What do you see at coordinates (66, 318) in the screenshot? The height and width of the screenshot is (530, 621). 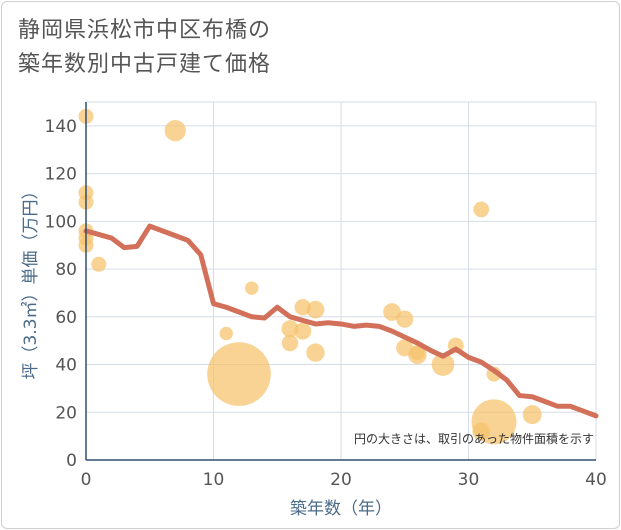 I see `y-tick-label: 60` at bounding box center [66, 318].